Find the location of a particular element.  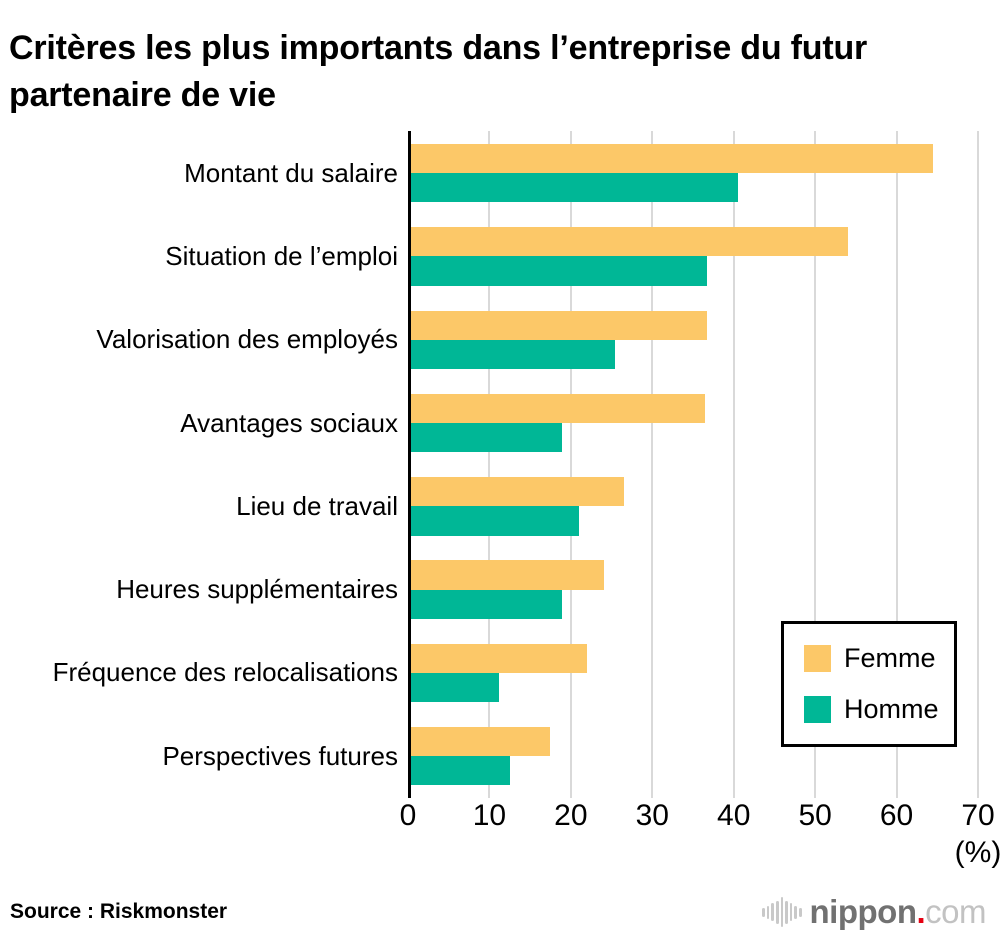

x-tick-label: 70 is located at coordinates (978, 815).